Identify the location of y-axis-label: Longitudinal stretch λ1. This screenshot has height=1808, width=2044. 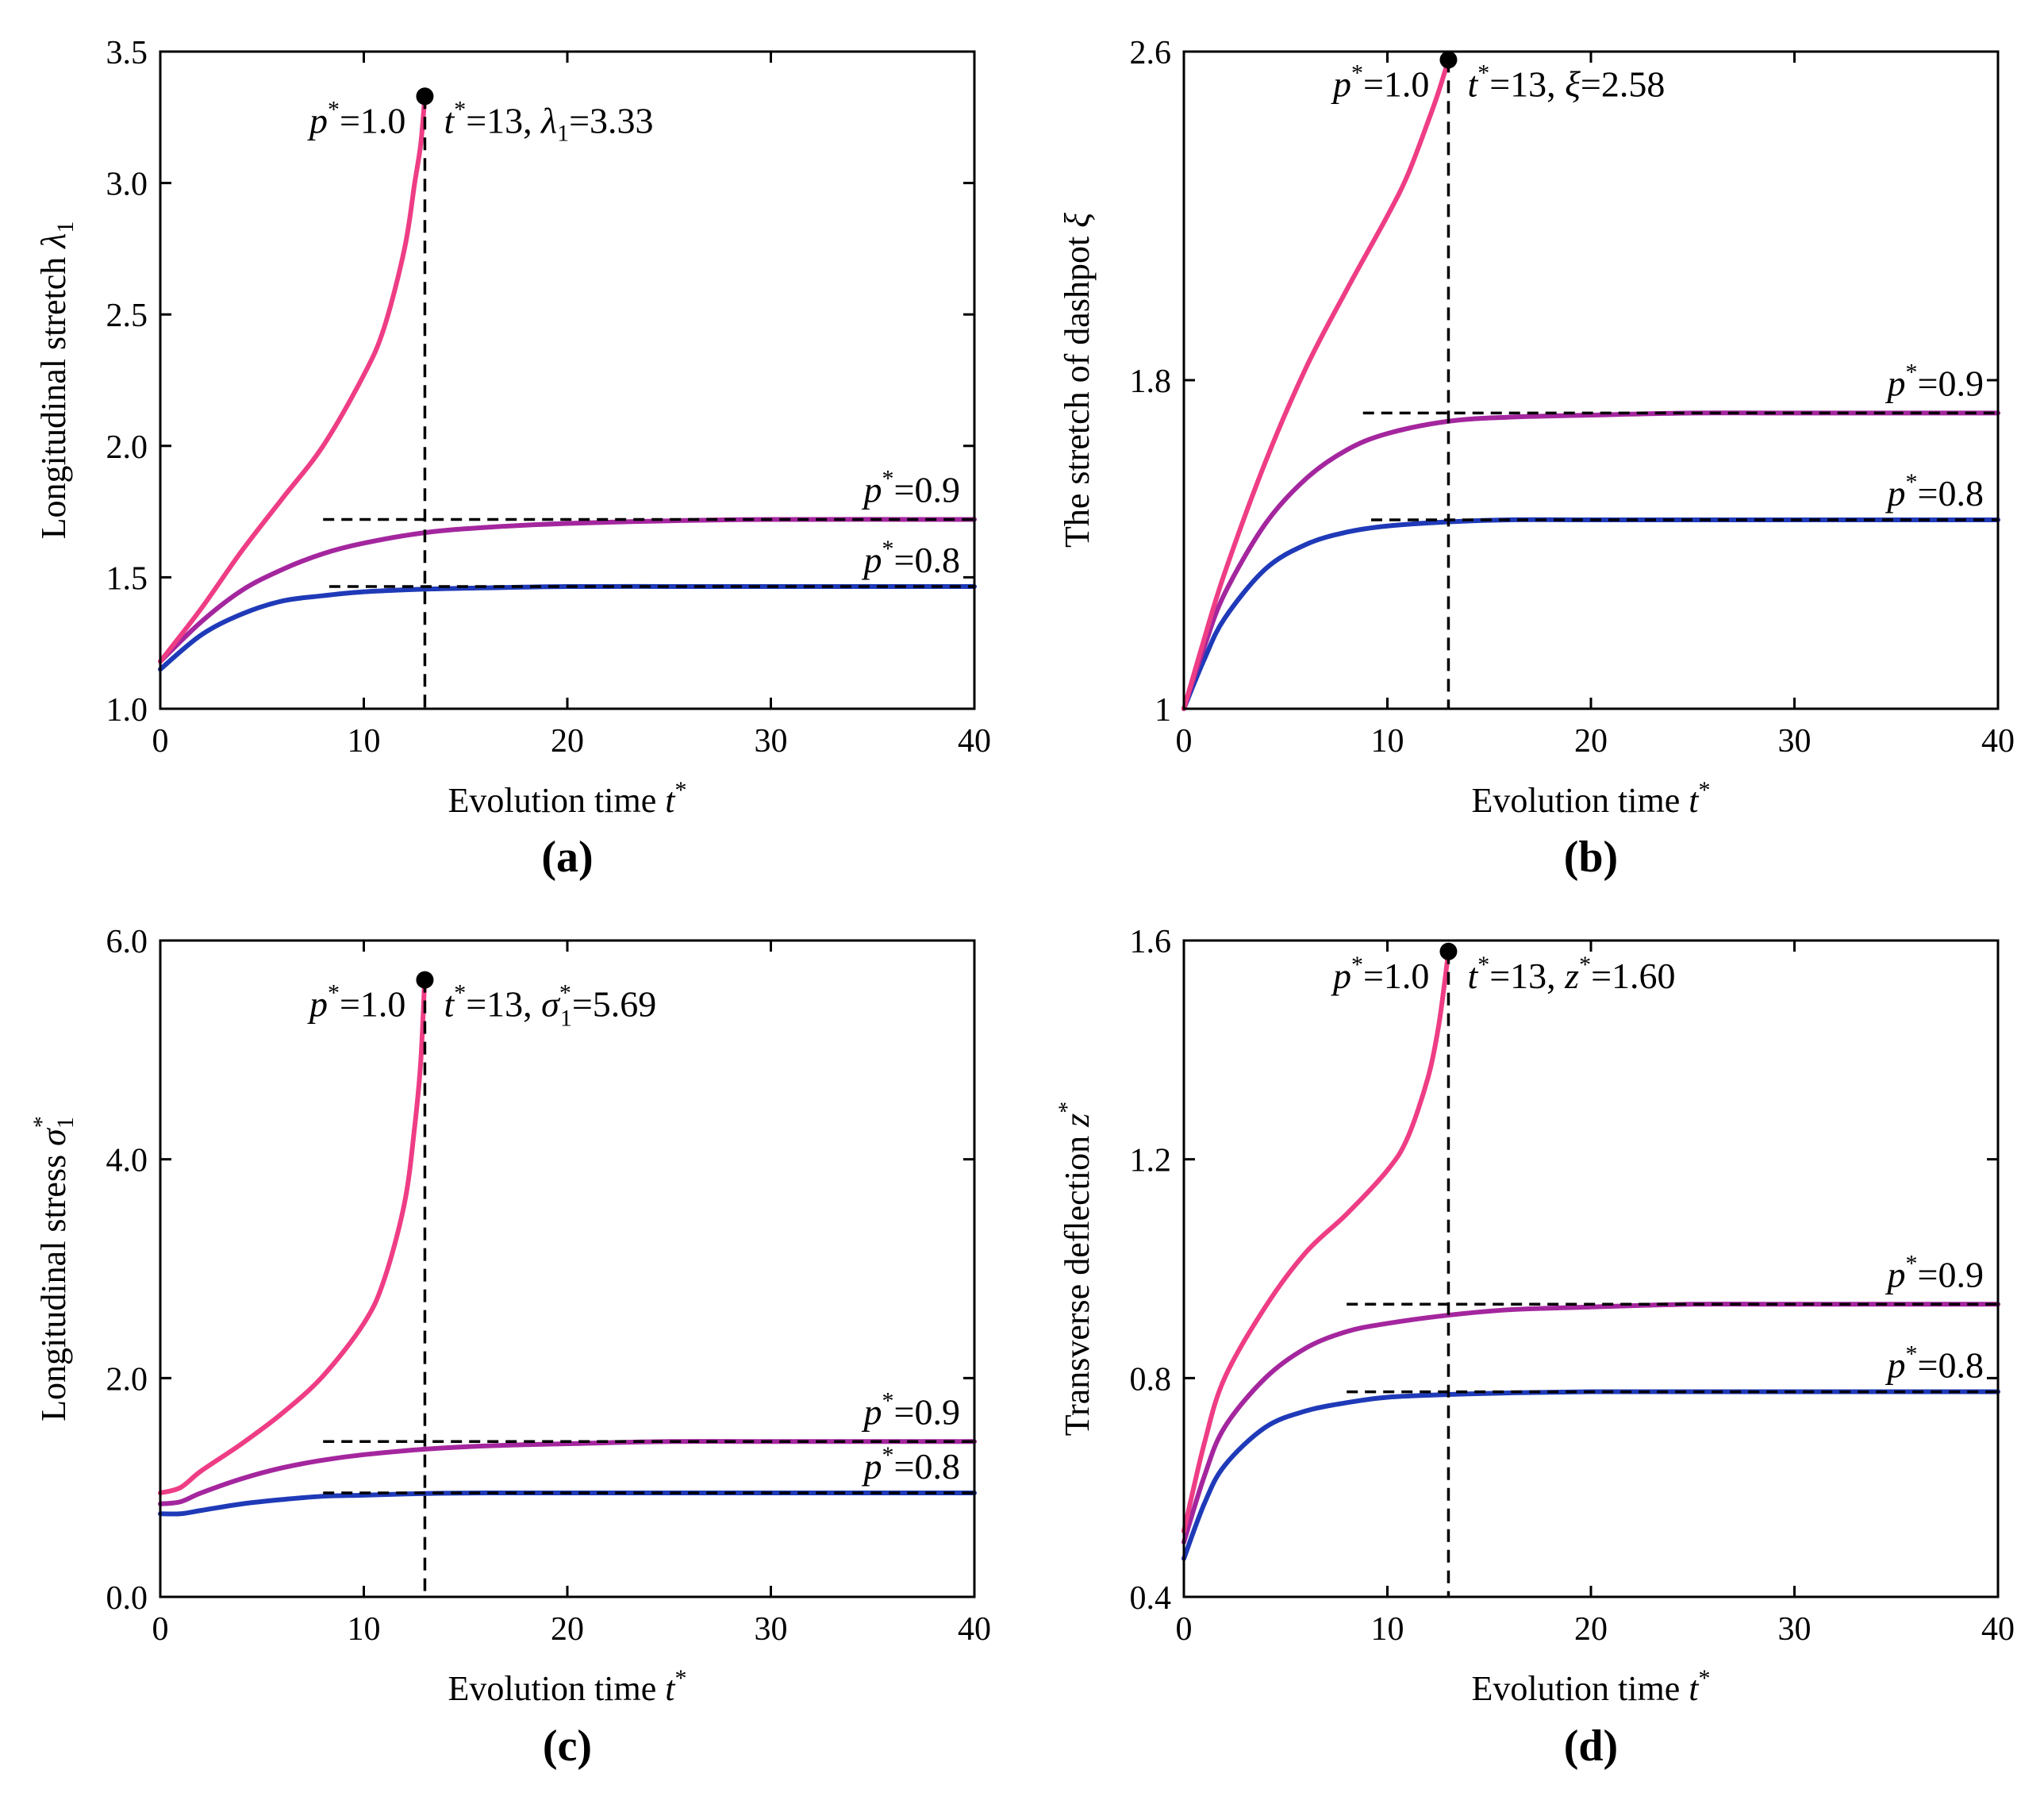
(56, 380).